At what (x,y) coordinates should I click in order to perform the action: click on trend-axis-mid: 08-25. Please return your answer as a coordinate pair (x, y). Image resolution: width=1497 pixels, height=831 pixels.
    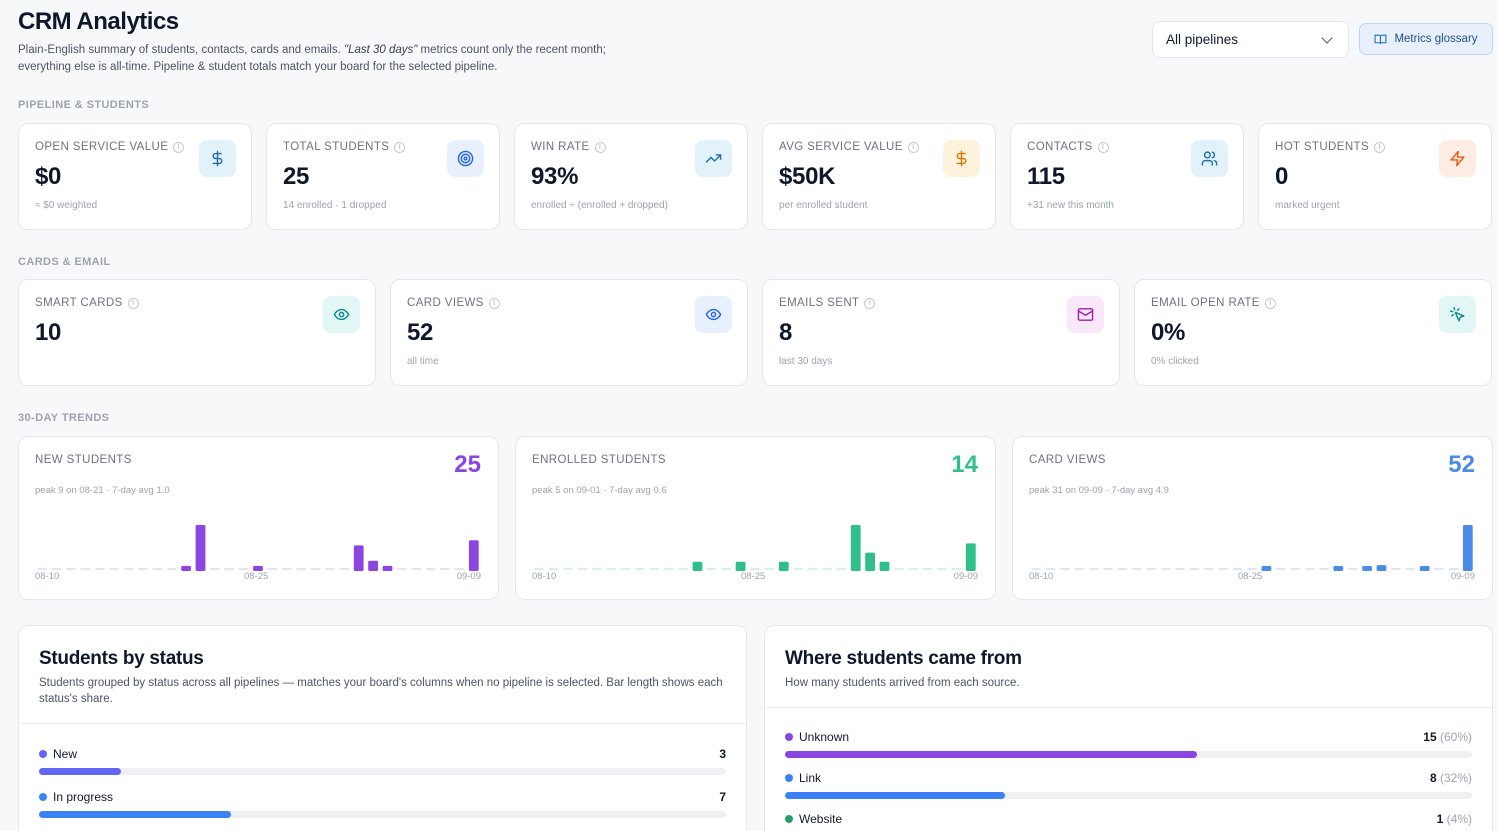
    Looking at the image, I should click on (256, 576).